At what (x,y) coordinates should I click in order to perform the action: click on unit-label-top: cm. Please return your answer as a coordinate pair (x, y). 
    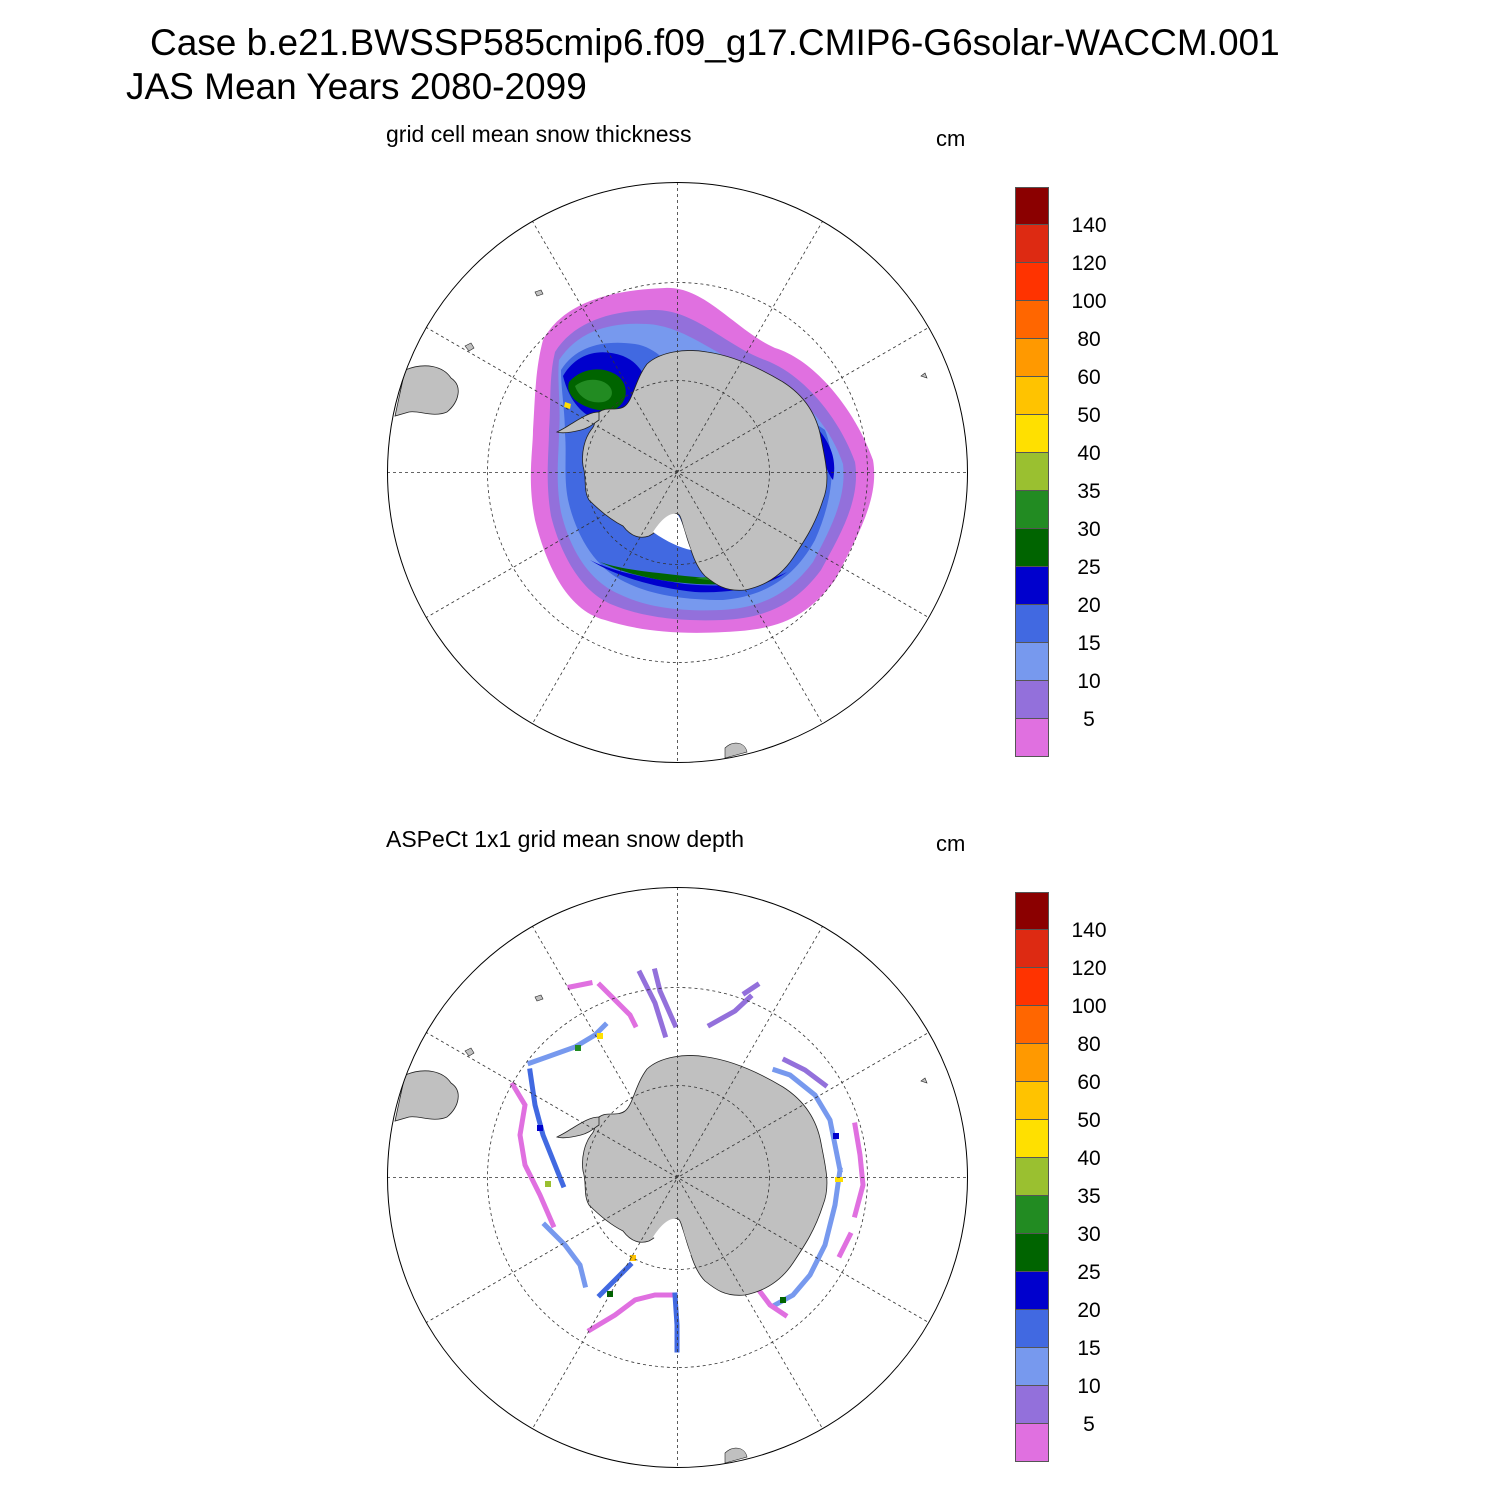
    Looking at the image, I should click on (951, 138).